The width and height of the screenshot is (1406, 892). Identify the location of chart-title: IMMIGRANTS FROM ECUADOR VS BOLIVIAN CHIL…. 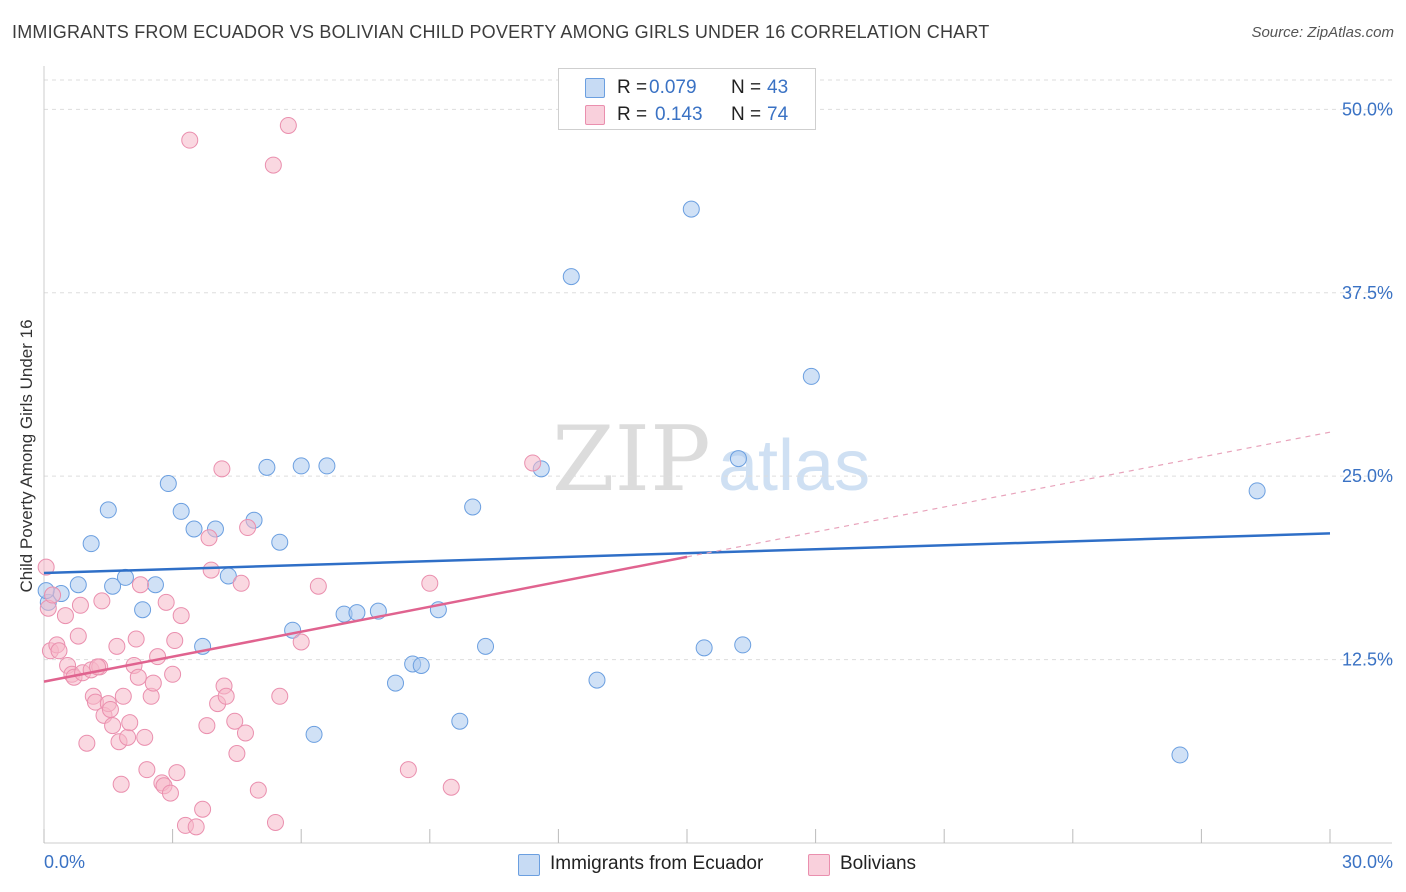
(501, 32).